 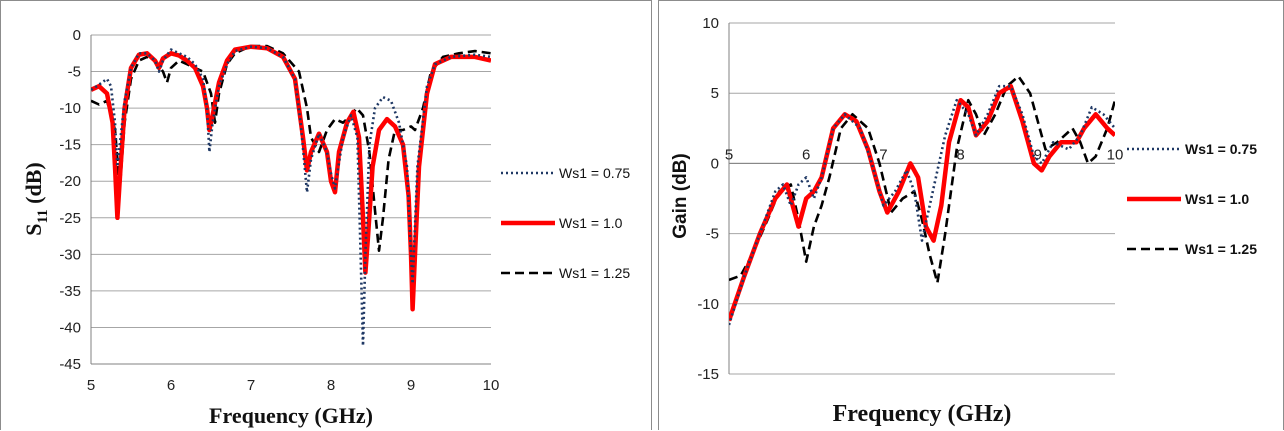 I want to click on y-tick-label: -45, so click(x=70, y=364).